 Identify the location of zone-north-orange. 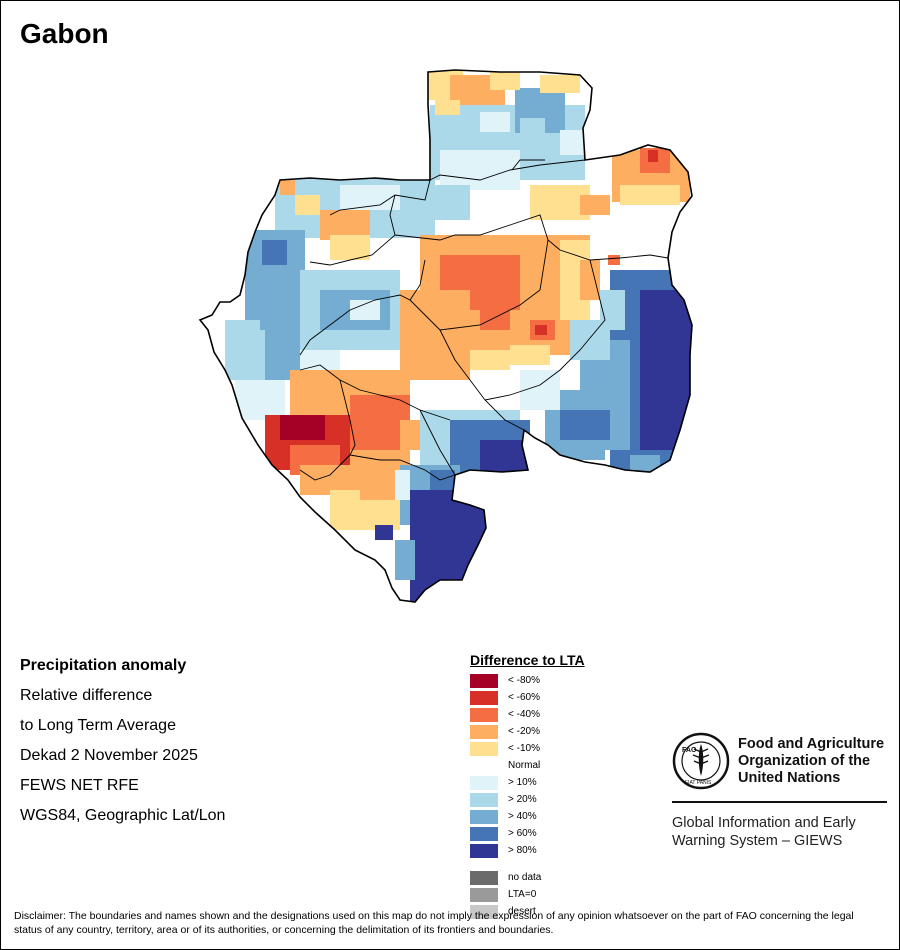
(504, 92).